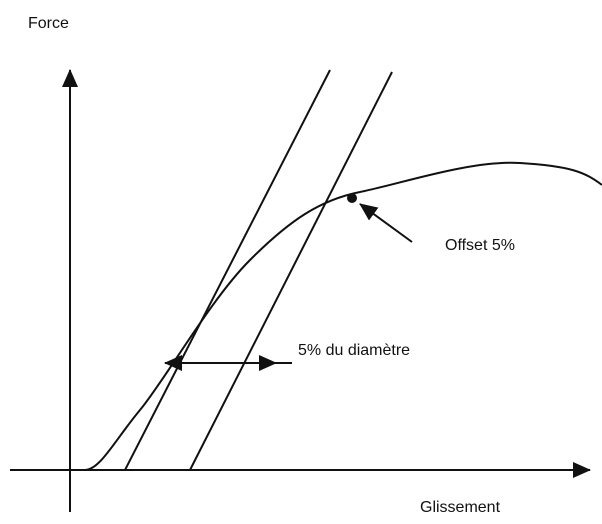 This screenshot has height=524, width=602. I want to click on y-axis-label: Force, so click(48, 23).